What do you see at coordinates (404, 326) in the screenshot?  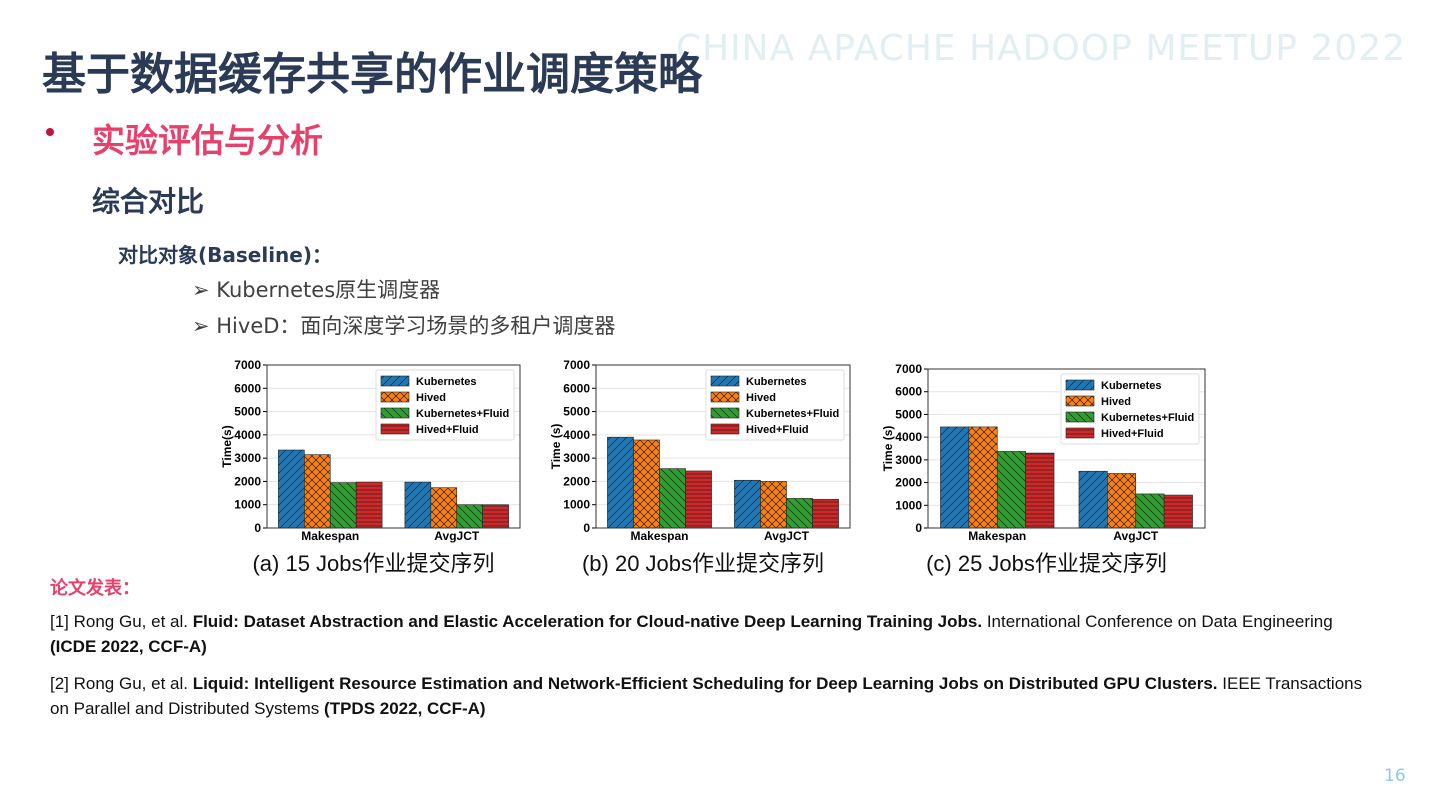 I see `baseline-item: ➢ HiveD：面向深度学习场景的多租户调度器` at bounding box center [404, 326].